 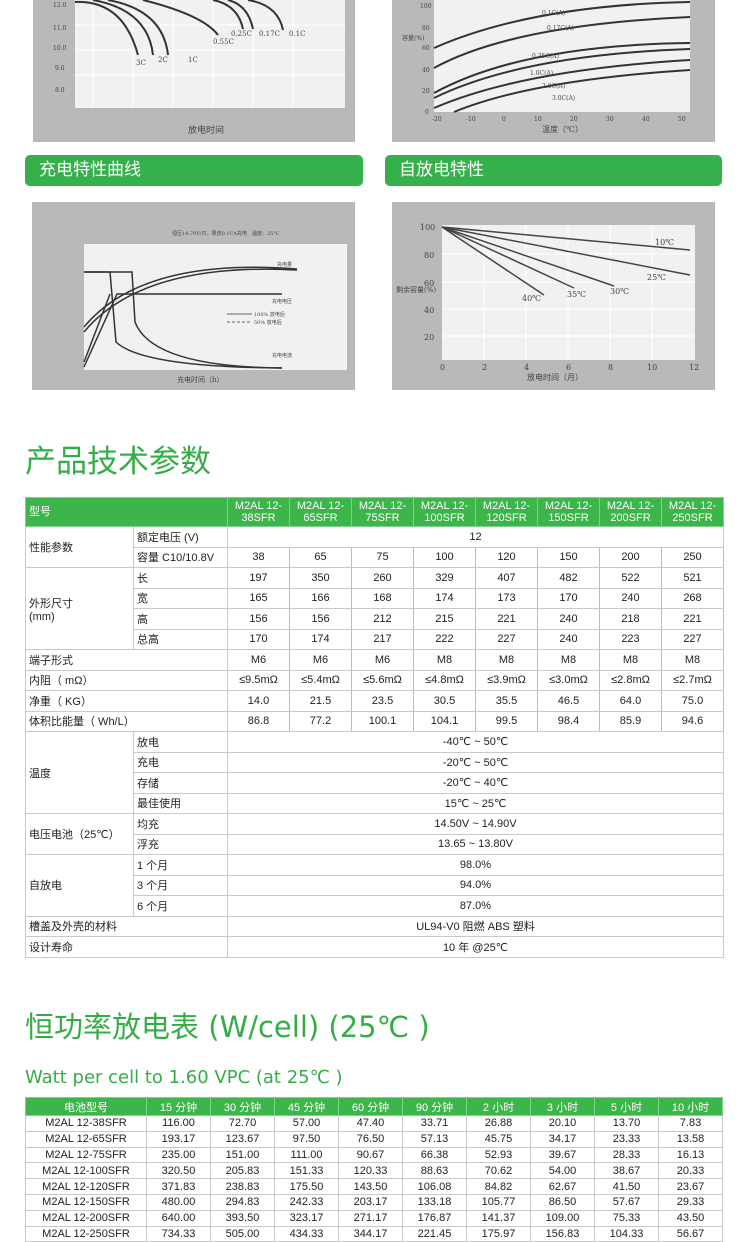 What do you see at coordinates (382, 598) in the screenshot?
I see `value-cell: 168` at bounding box center [382, 598].